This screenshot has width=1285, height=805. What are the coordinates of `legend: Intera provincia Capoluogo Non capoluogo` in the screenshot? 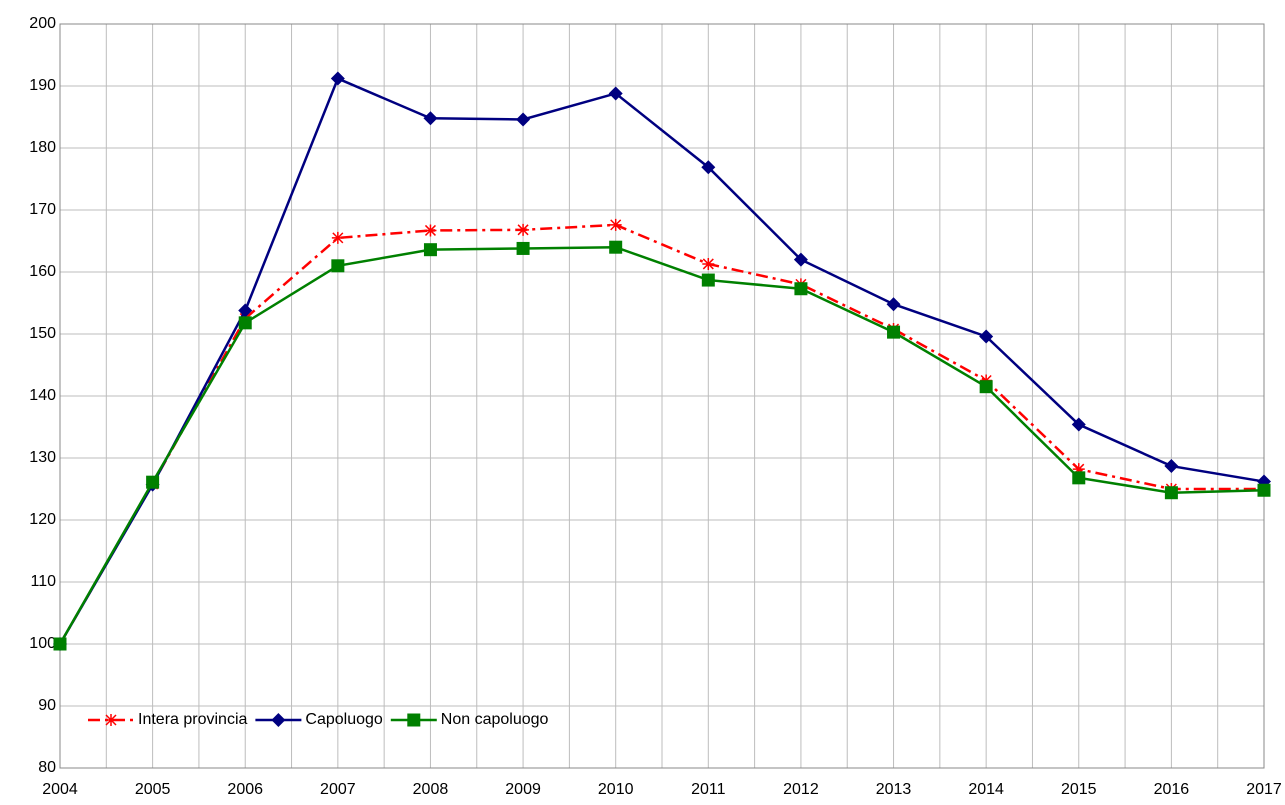 It's located at (318, 719).